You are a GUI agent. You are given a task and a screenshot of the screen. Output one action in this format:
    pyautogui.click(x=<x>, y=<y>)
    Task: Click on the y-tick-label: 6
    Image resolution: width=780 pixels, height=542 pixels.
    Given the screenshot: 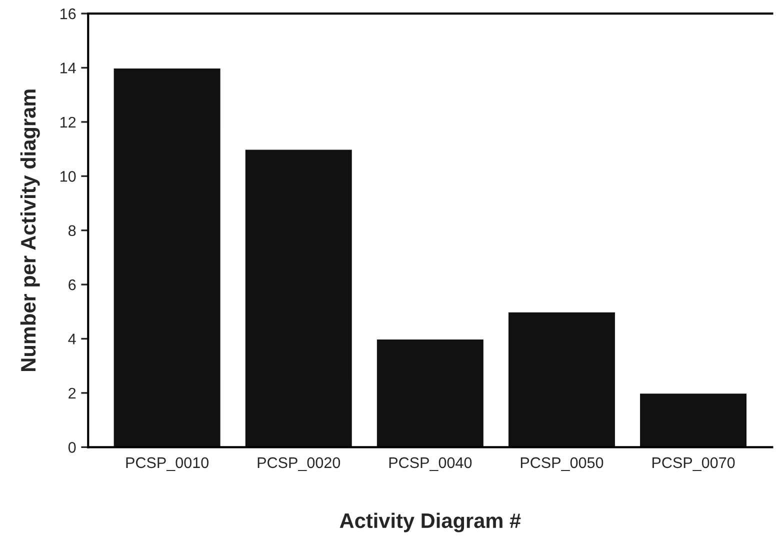 What is the action you would take?
    pyautogui.click(x=72, y=284)
    